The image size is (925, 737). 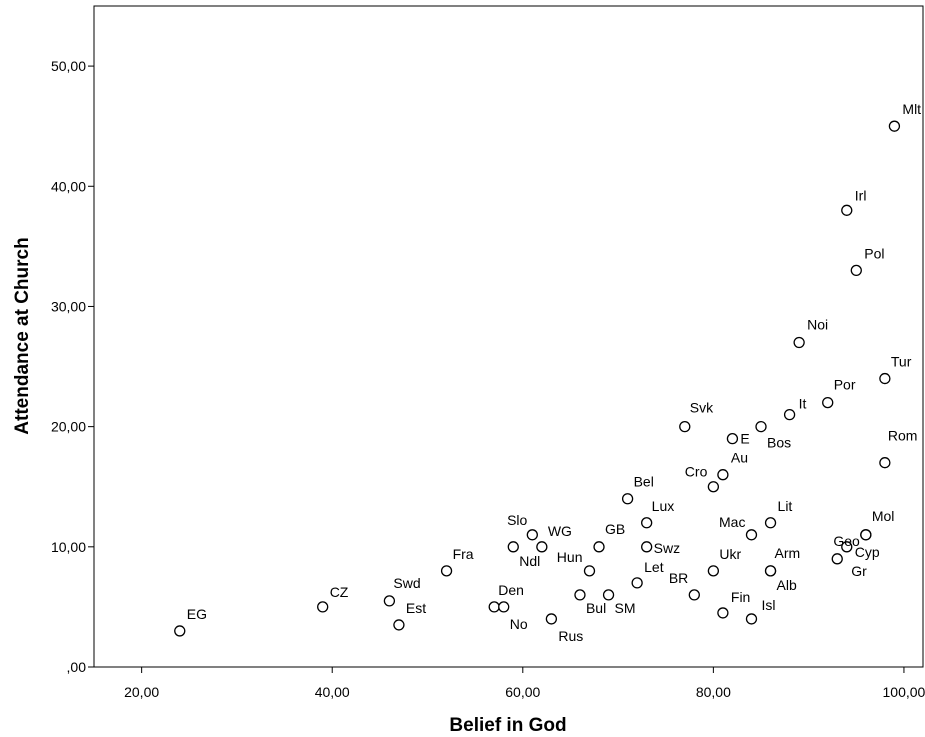 I want to click on point-label: Fin, so click(x=740, y=597).